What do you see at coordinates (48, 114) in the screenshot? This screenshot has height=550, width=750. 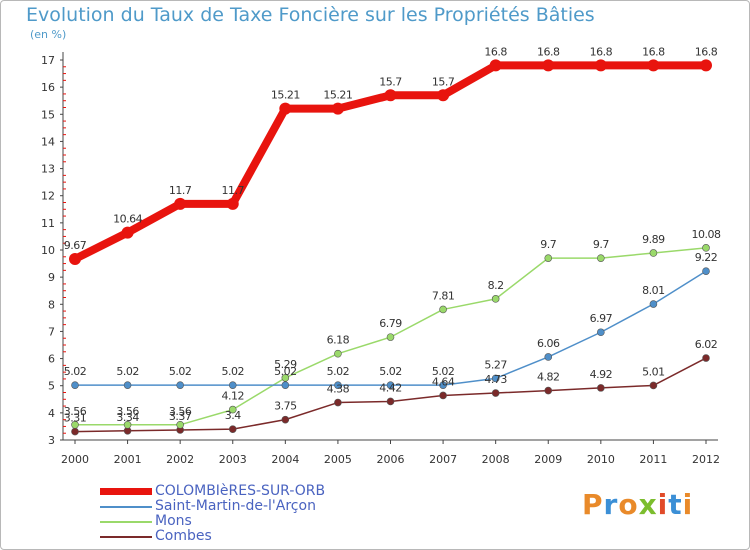 I see `y-tick-label: 15` at bounding box center [48, 114].